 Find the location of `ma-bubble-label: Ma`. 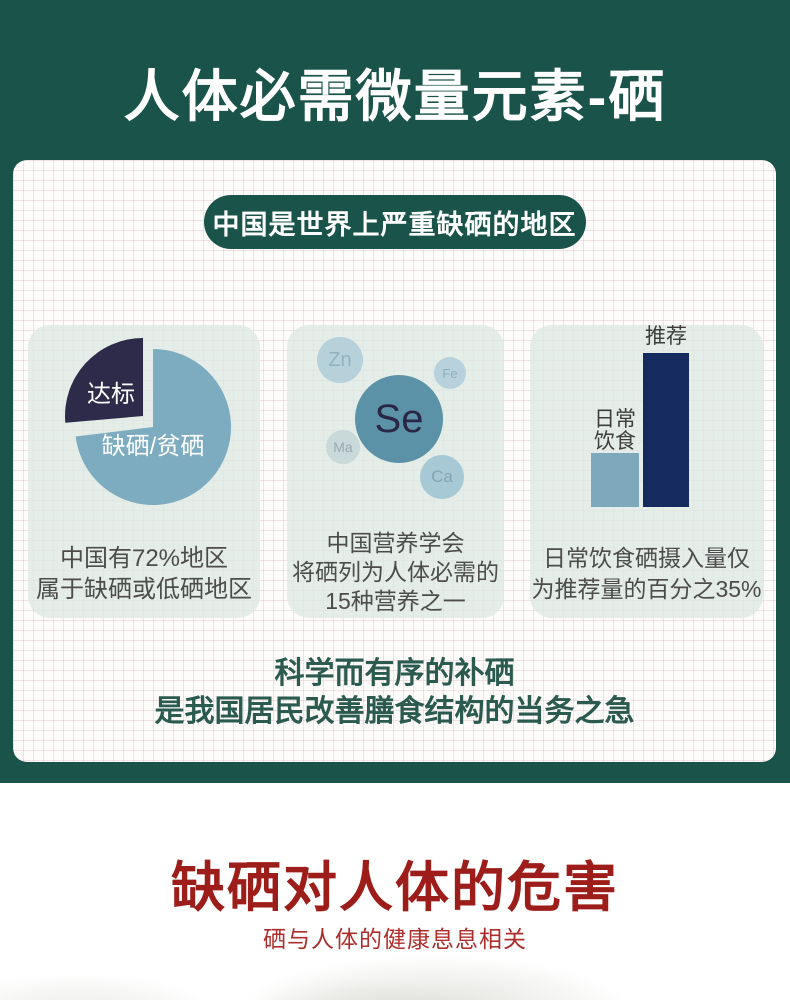

ma-bubble-label: Ma is located at coordinates (343, 447).